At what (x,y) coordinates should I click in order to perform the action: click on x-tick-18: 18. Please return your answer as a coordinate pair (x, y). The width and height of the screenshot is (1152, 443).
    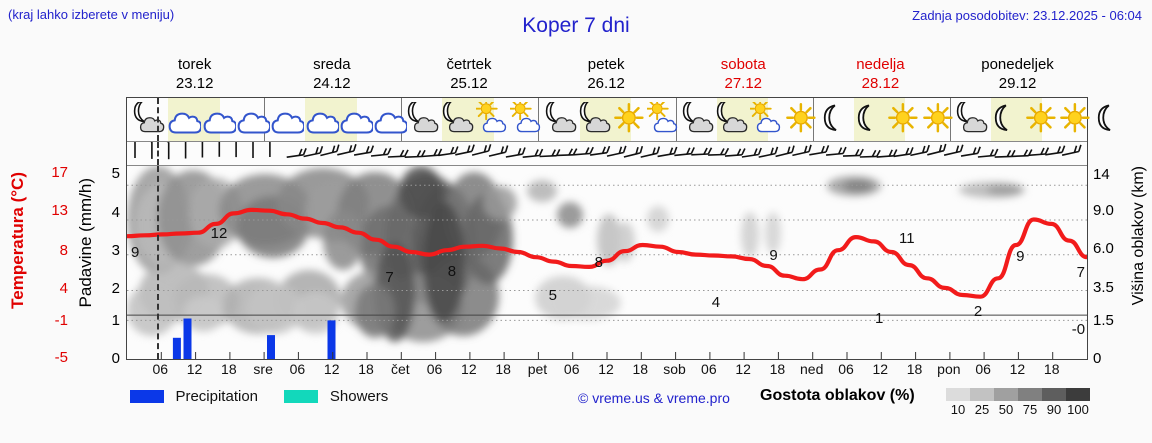
    Looking at the image, I should click on (777, 369).